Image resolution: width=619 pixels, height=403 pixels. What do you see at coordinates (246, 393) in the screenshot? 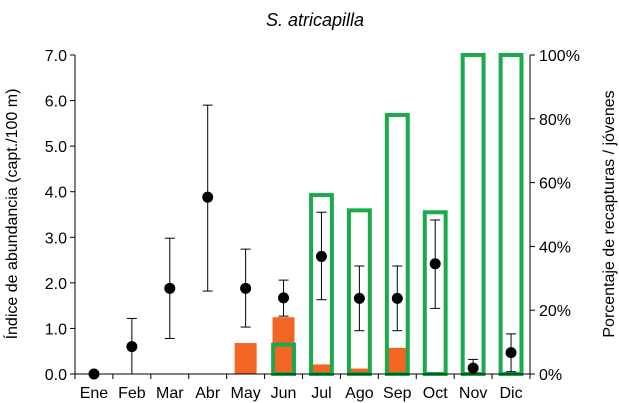
I see `x-tick-label: May` at bounding box center [246, 393].